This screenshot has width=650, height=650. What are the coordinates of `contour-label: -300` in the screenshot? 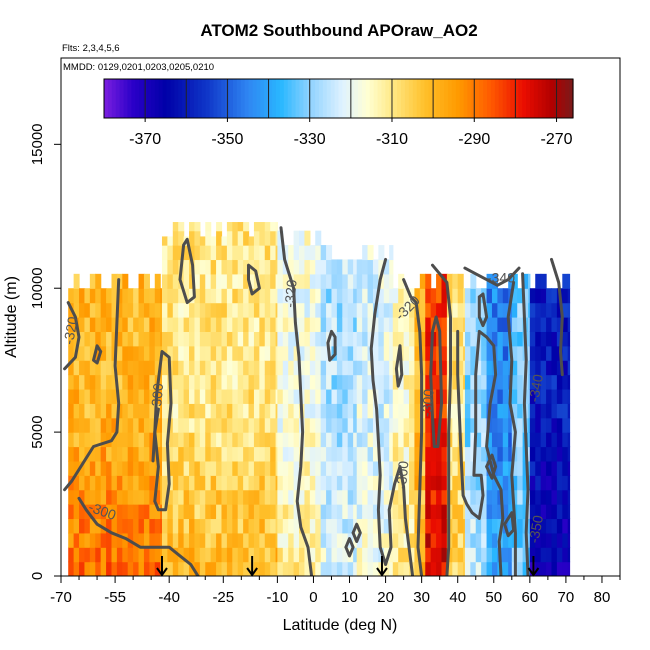 It's located at (157, 397).